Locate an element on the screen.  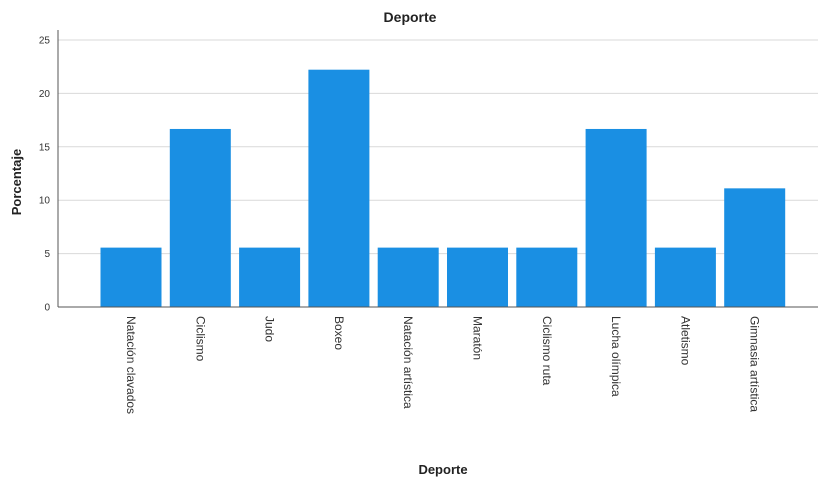
x-category-label: Boxeo is located at coordinates (339, 333).